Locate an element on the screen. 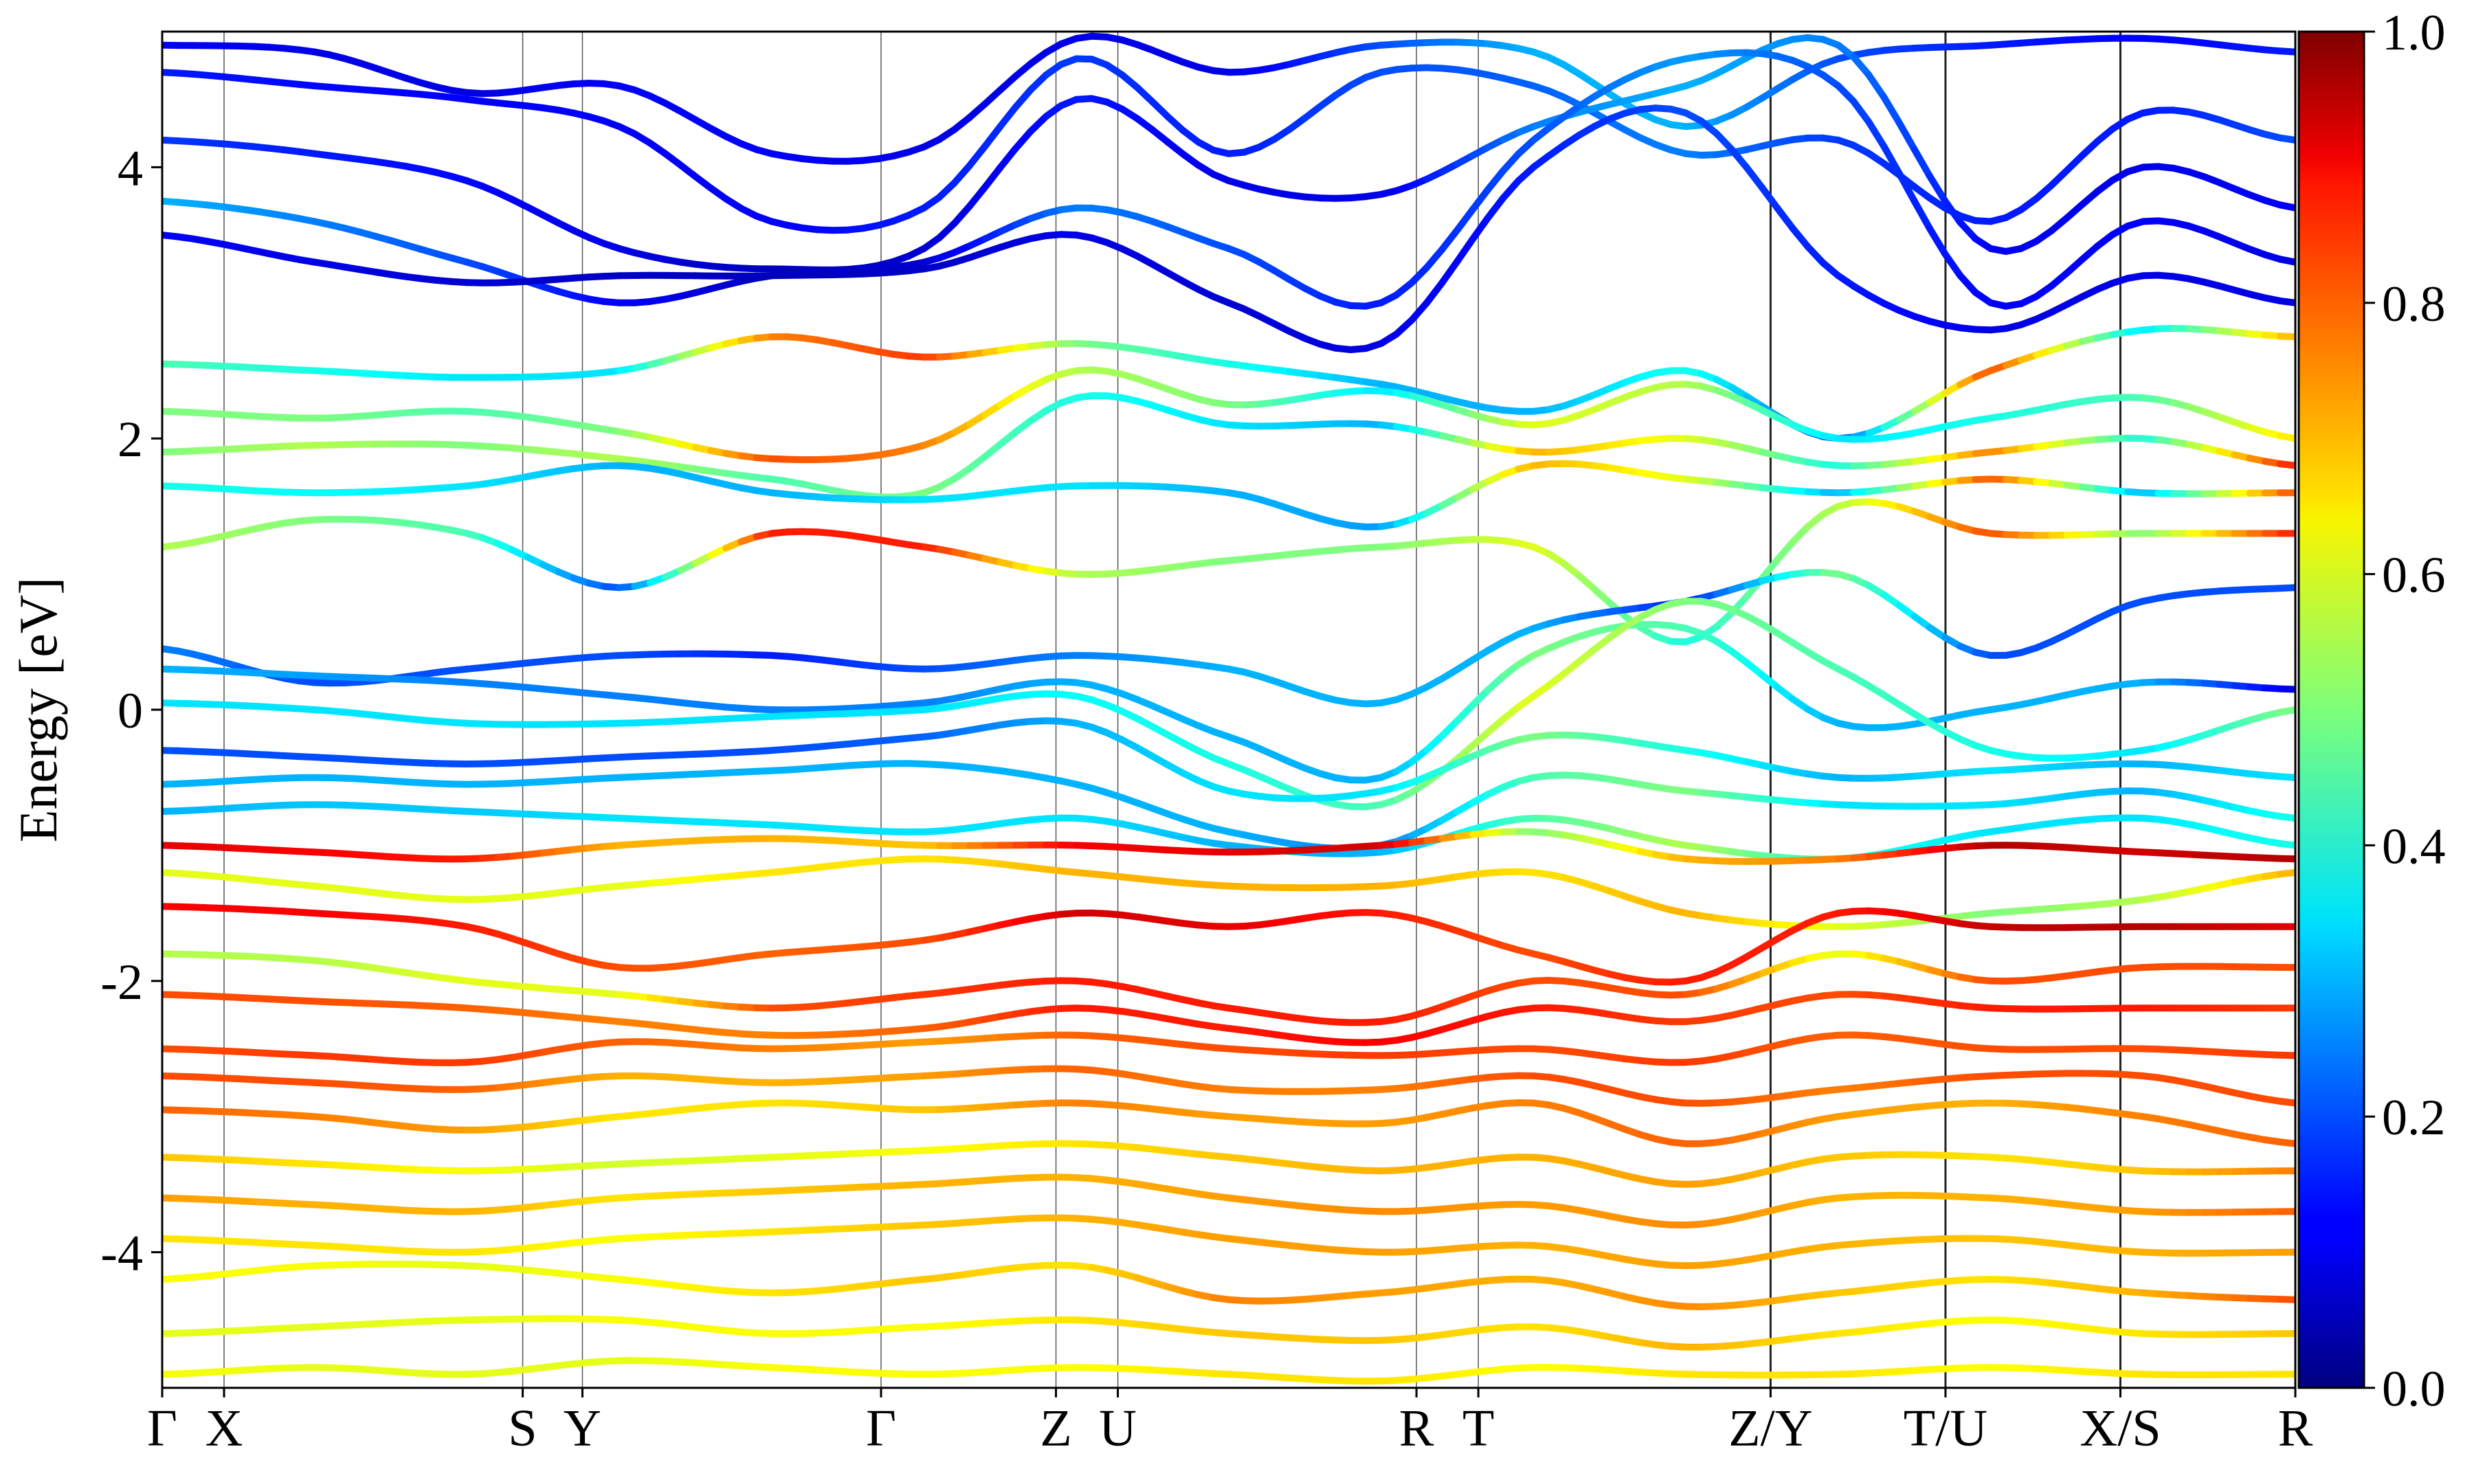 Image resolution: width=2474 pixels, height=1484 pixels. kpoint-label: S is located at coordinates (522, 1428).